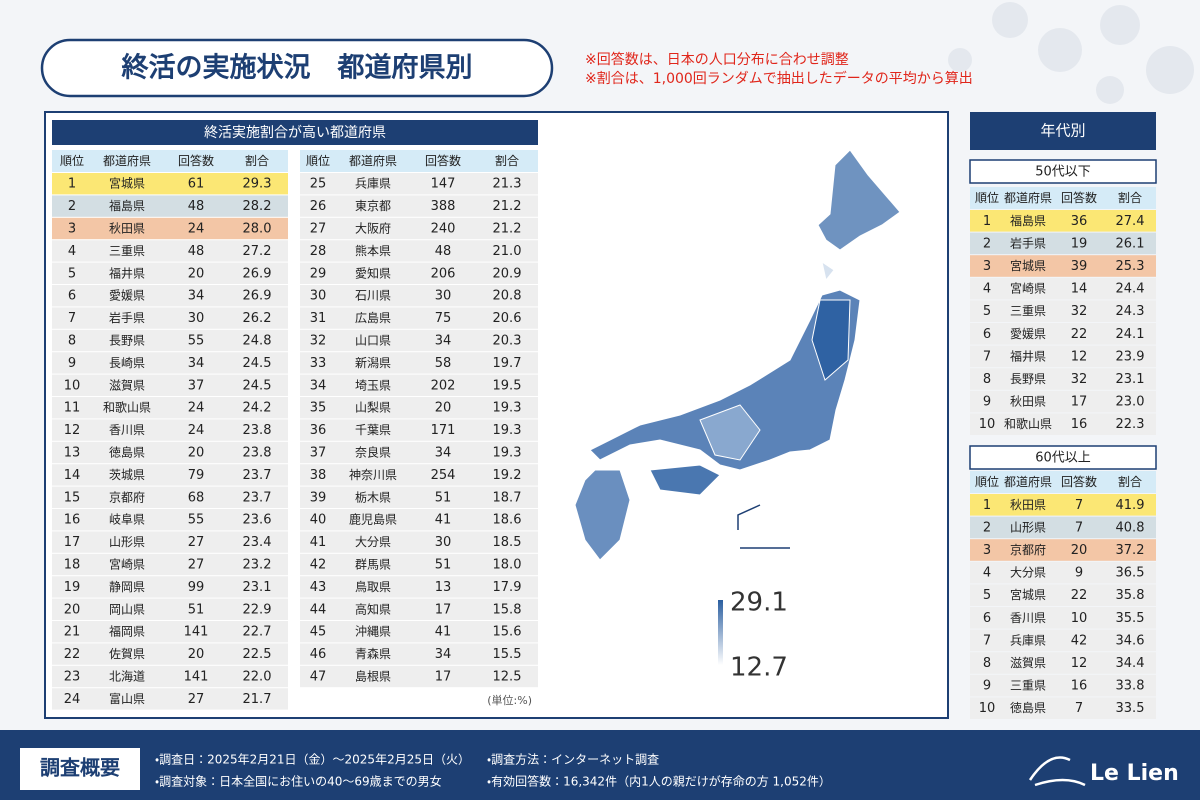  I want to click on legend-gradient, so click(720, 632).